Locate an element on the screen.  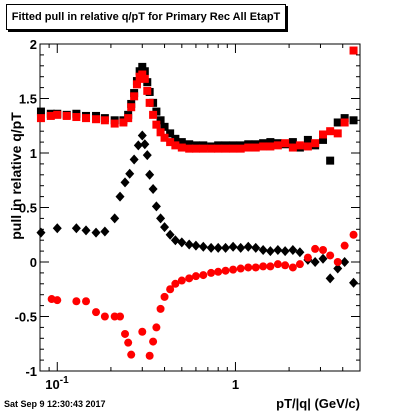
y-tick-label: 2 is located at coordinates (33, 44).